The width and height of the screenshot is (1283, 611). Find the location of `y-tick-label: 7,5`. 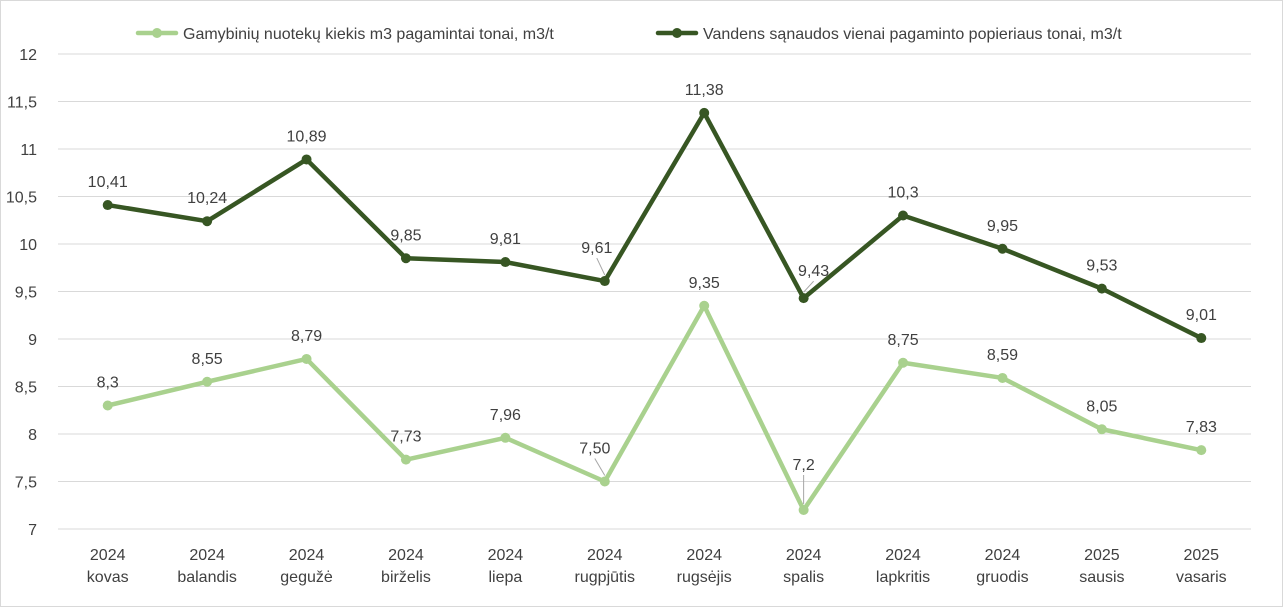

y-tick-label: 7,5 is located at coordinates (26, 483).